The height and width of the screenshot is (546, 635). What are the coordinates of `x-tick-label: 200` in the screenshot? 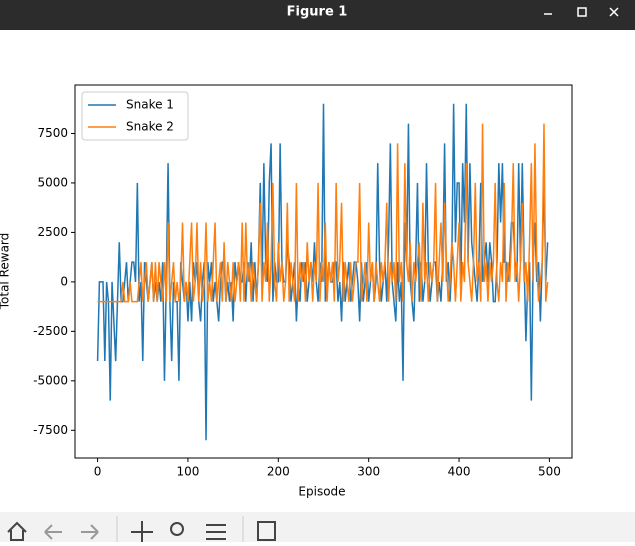 It's located at (278, 472).